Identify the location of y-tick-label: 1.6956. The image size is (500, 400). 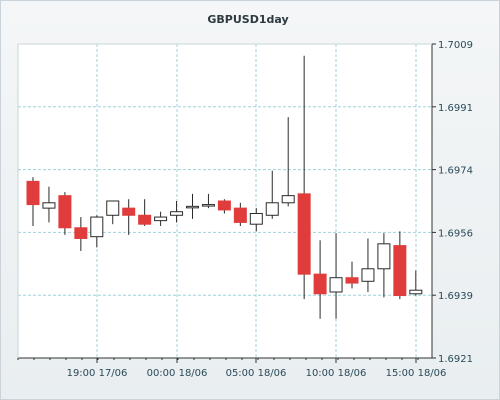
(455, 233).